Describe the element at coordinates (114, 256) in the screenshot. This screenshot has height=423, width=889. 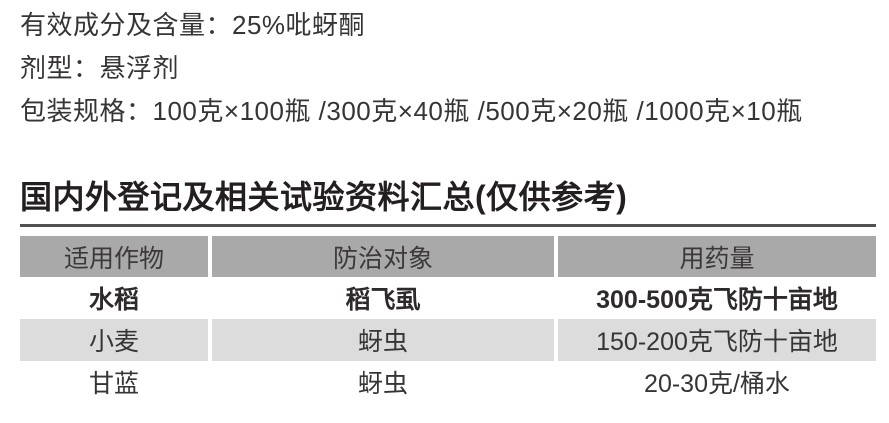
I see `table-header-crop: 适用作物` at that location.